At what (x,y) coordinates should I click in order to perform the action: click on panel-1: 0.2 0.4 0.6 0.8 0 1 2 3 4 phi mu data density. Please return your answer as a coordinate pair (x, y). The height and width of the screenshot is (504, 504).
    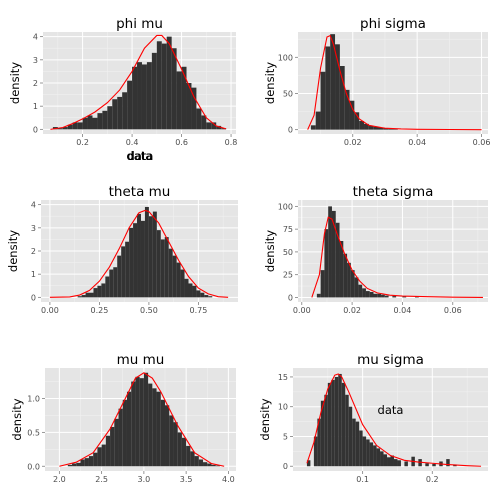
    Looking at the image, I should click on (122, 89).